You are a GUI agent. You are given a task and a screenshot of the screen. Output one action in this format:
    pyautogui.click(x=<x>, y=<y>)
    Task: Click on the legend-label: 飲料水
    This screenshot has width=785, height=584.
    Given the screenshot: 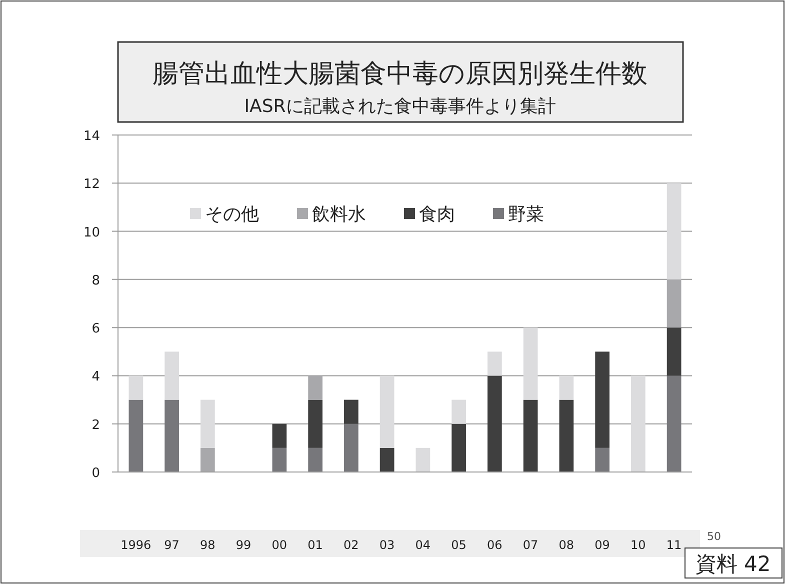 What is the action you would take?
    pyautogui.click(x=339, y=214)
    